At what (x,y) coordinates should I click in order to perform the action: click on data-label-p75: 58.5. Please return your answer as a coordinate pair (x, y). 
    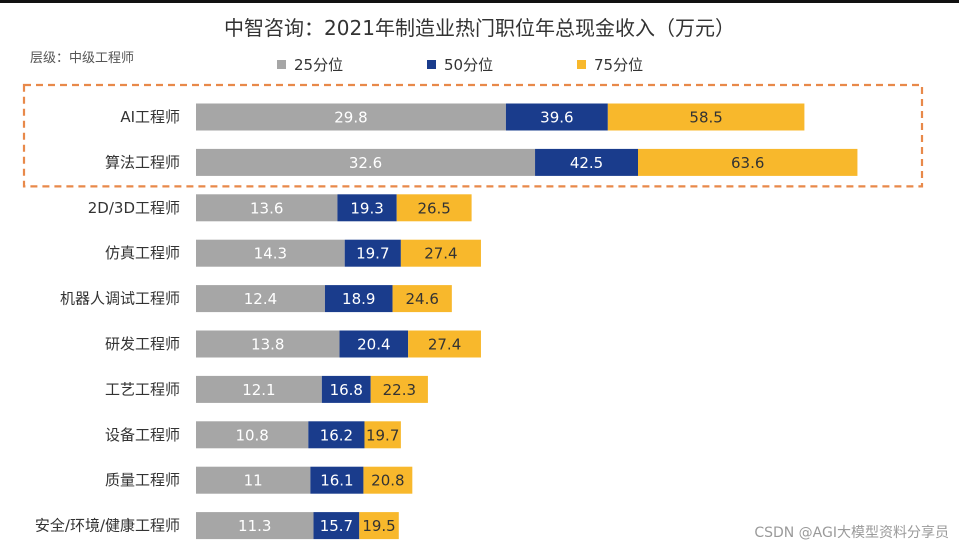
    Looking at the image, I should click on (705, 118).